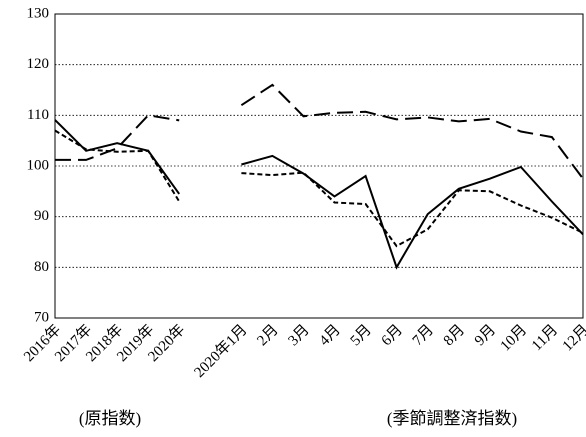  Describe the element at coordinates (298, 335) in the screenshot. I see `x-tick-label: 3月` at that location.